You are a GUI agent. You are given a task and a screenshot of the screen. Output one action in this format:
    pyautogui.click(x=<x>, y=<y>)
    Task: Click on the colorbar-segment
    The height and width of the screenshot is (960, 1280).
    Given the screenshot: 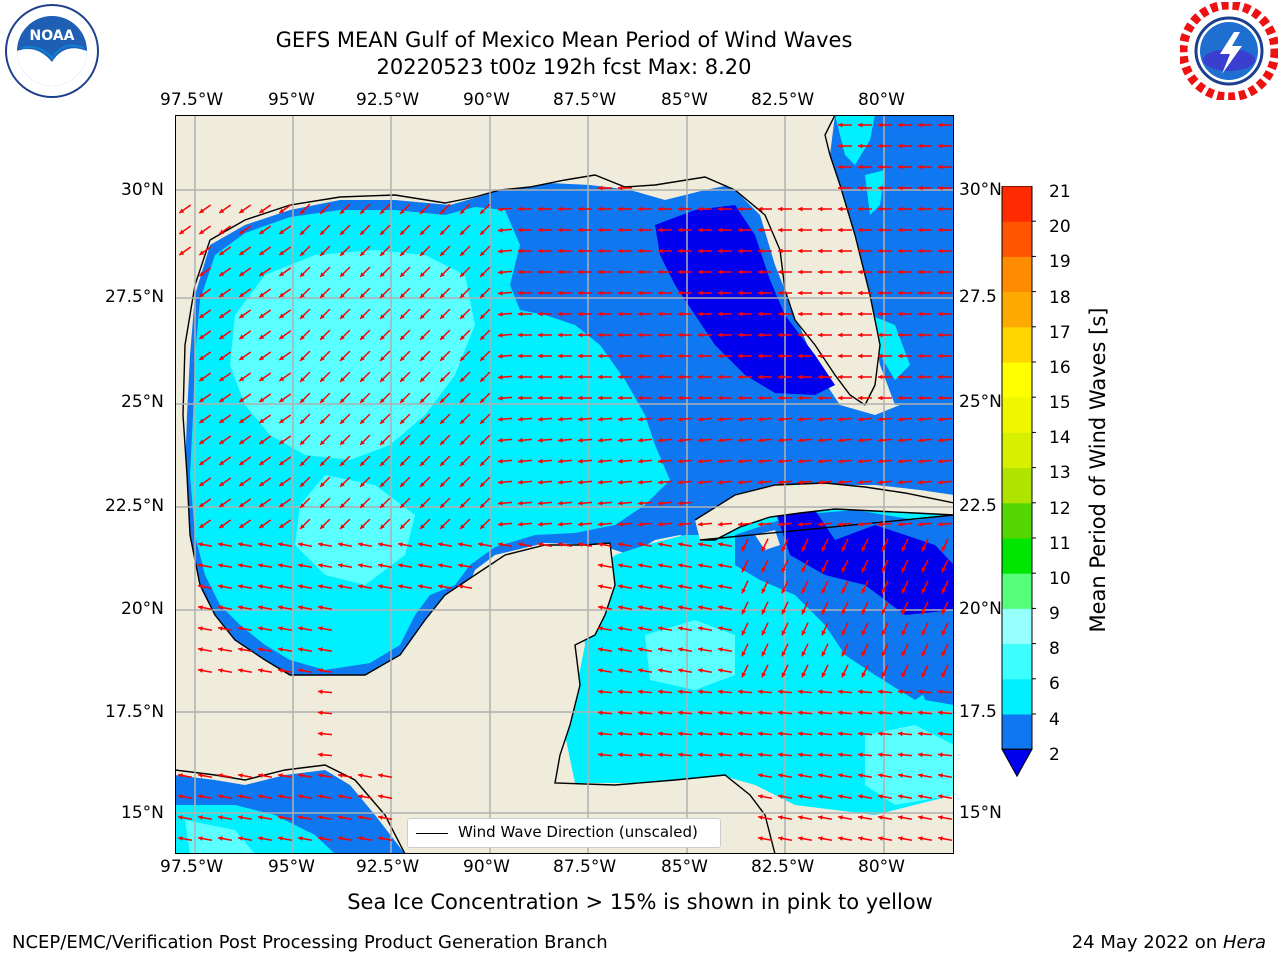 What is the action you would take?
    pyautogui.click(x=1017, y=591)
    